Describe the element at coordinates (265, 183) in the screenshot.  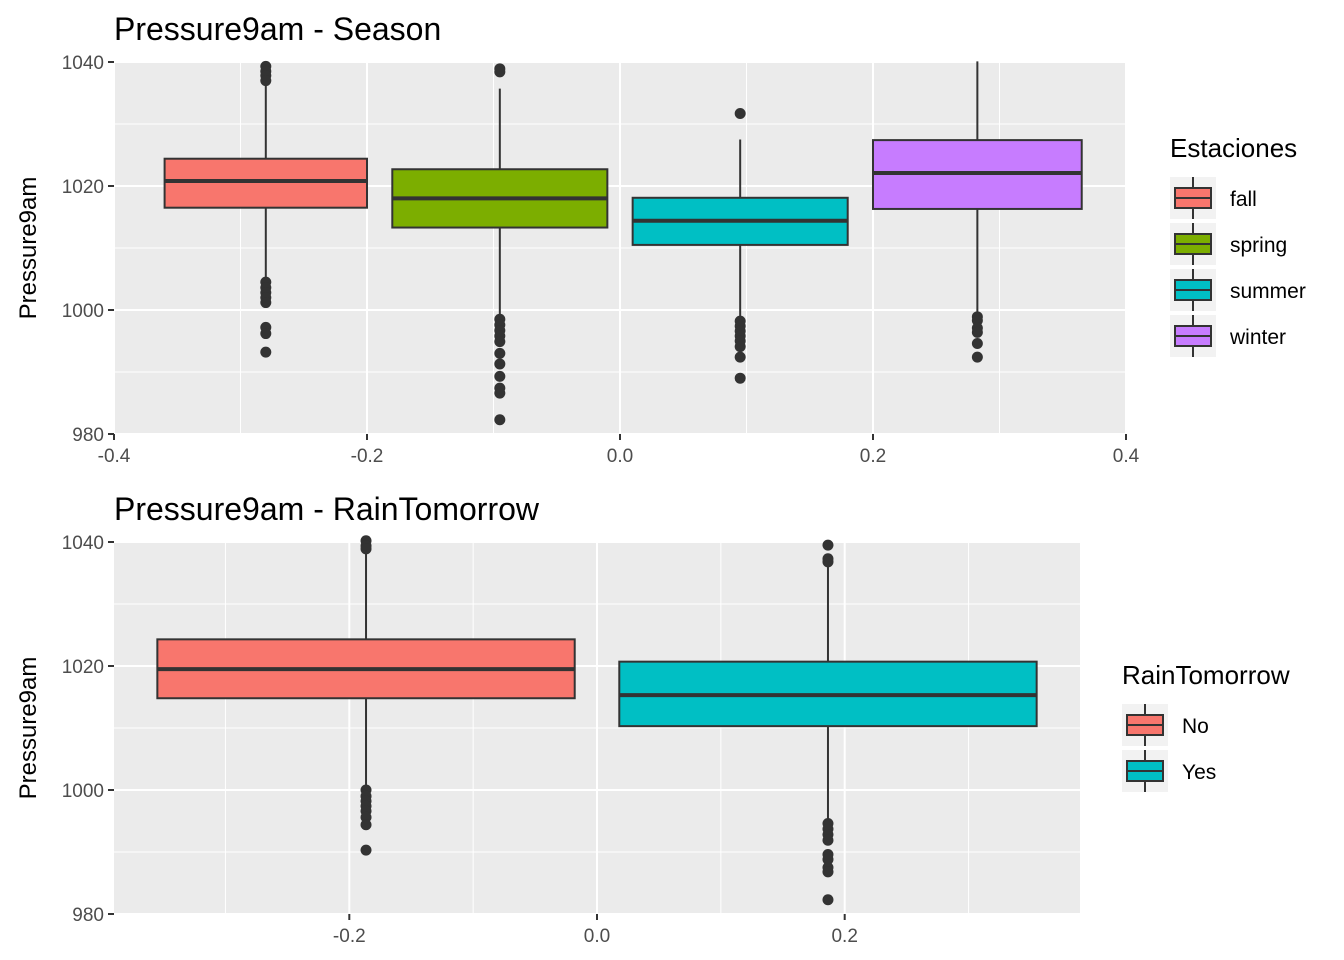
I see `box-fall` at that location.